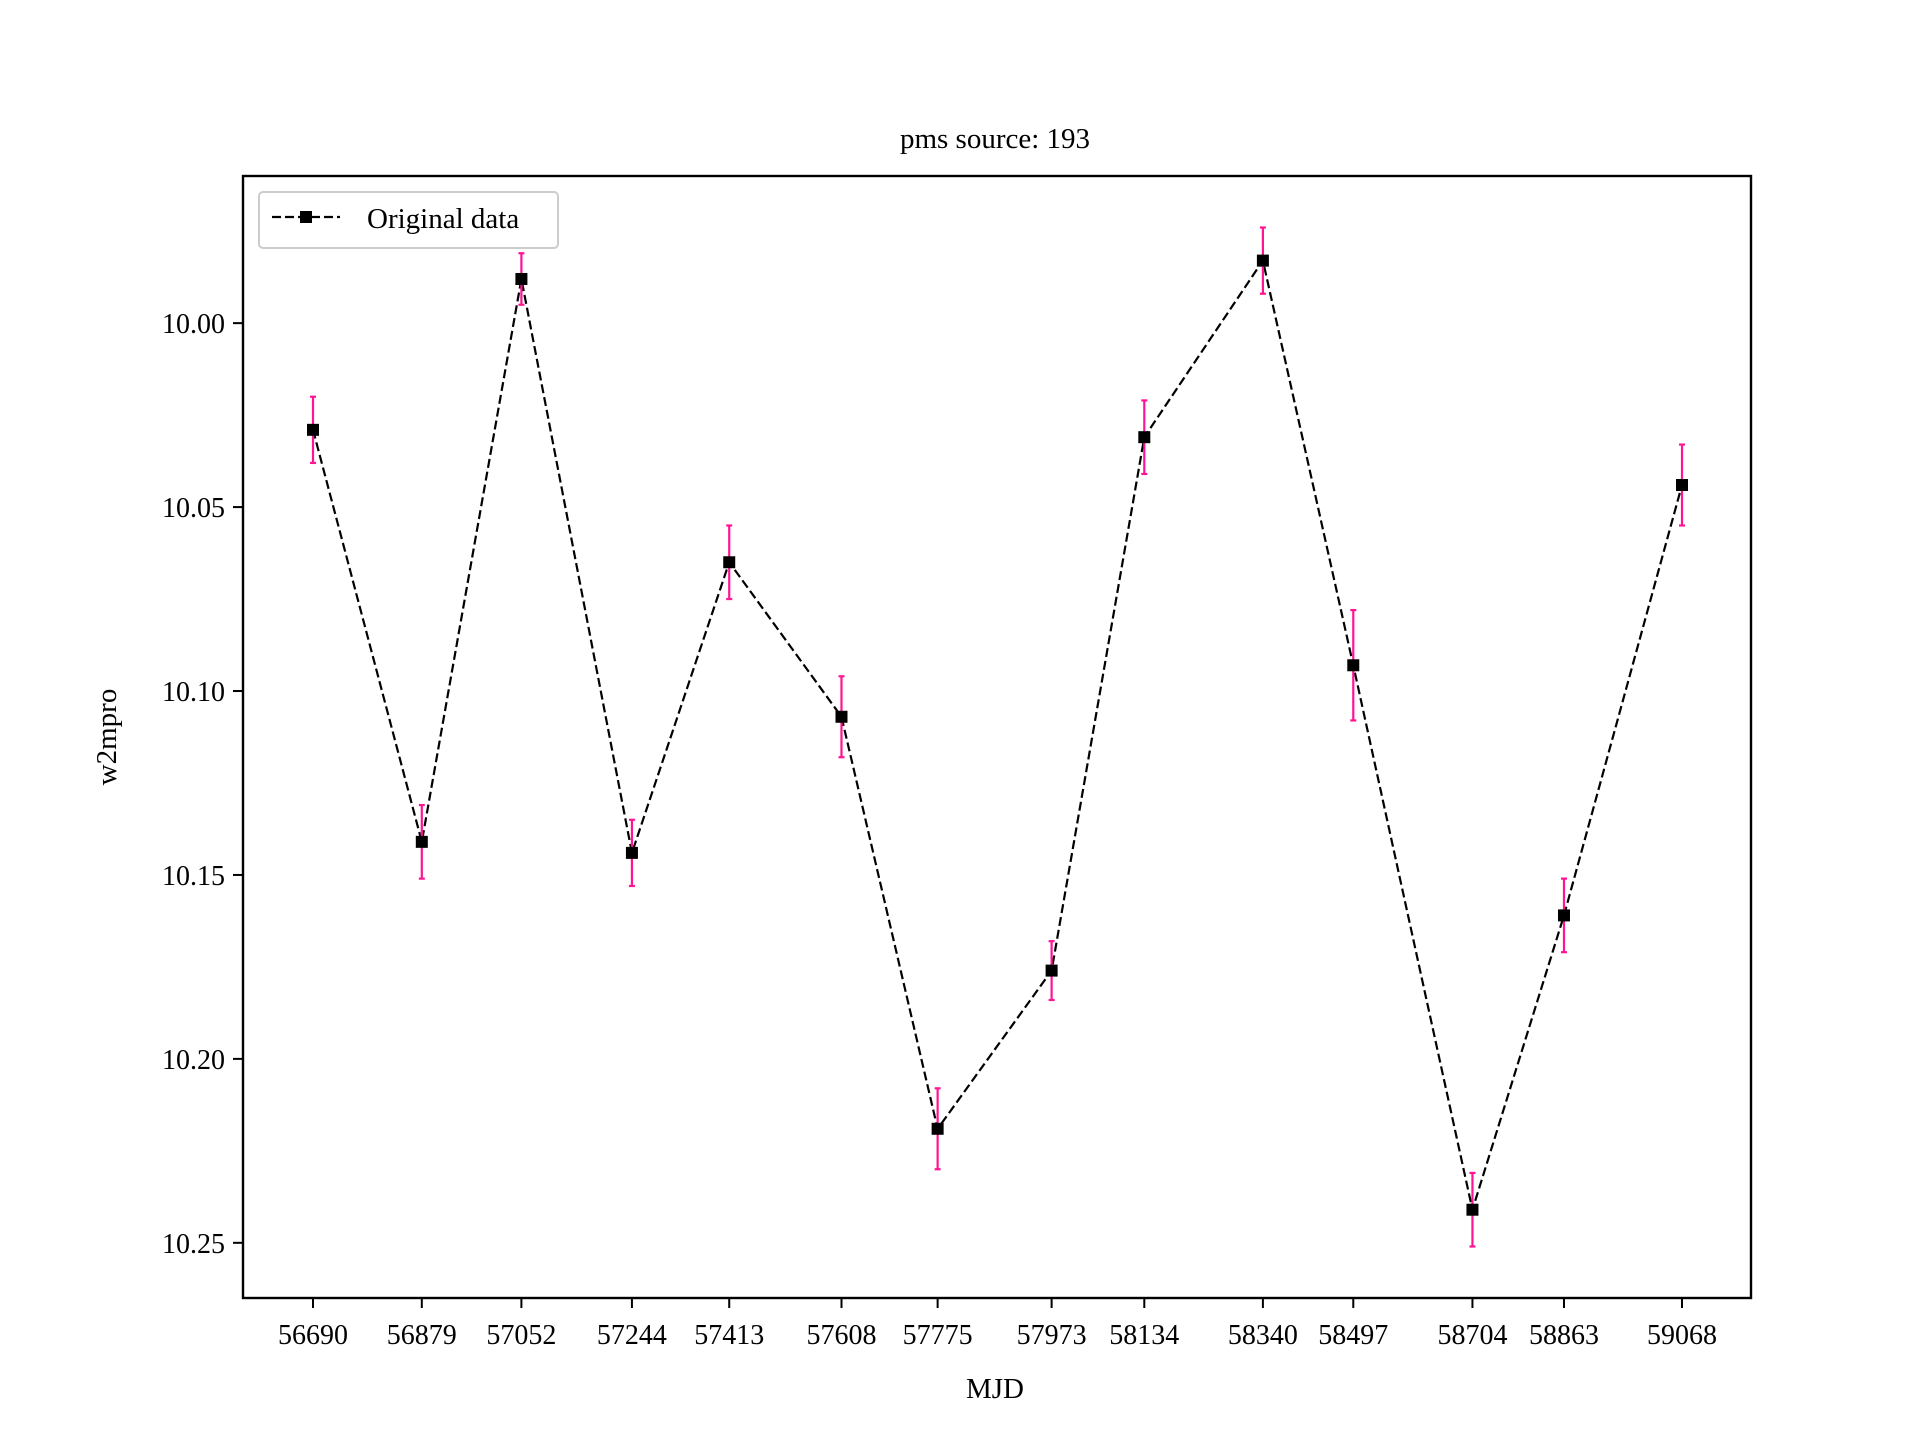 This screenshot has height=1440, width=1920. Describe the element at coordinates (841, 1335) in the screenshot. I see `x-tick-label: 57608` at that location.